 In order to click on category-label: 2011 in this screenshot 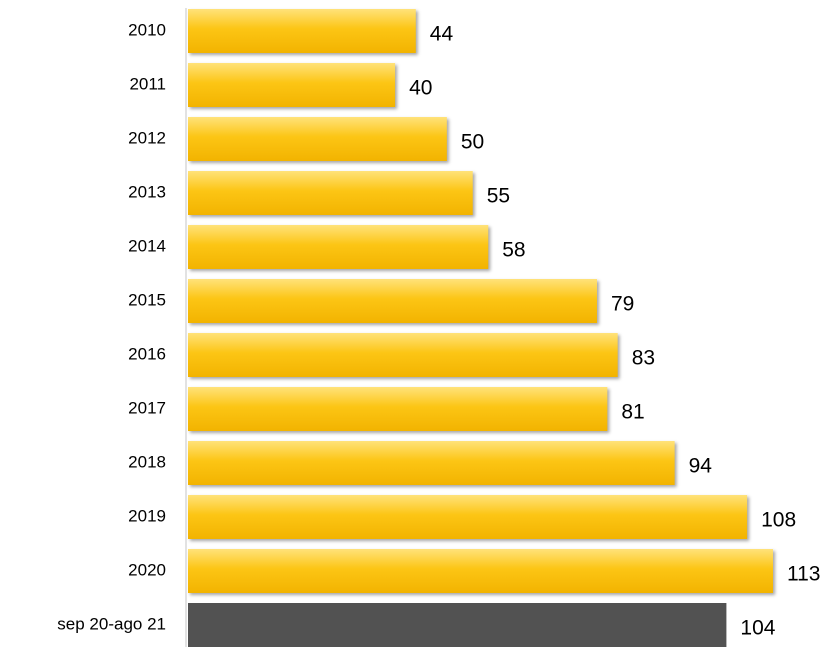, I will do `click(147, 83)`.